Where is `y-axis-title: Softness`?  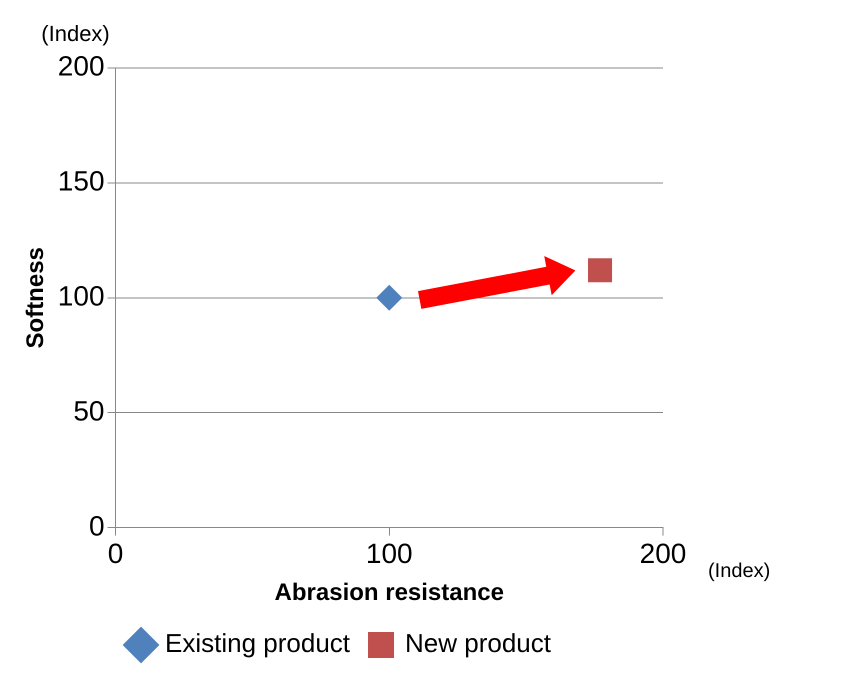 y-axis-title: Softness is located at coordinates (36, 297).